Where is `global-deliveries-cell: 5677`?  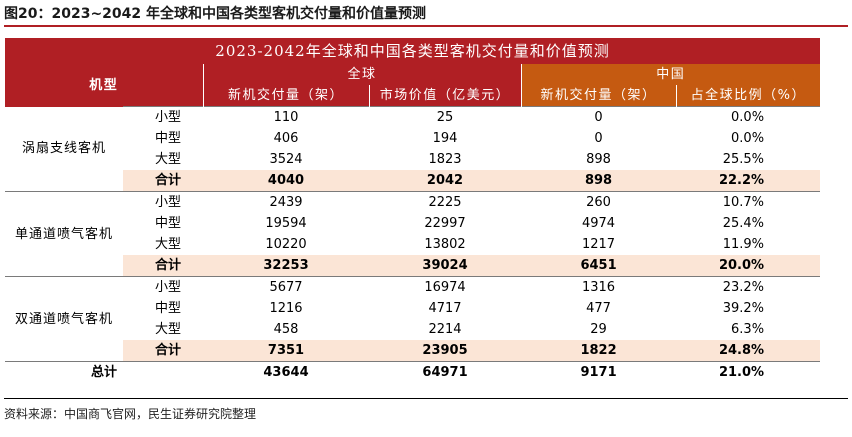
global-deliveries-cell: 5677 is located at coordinates (286, 287).